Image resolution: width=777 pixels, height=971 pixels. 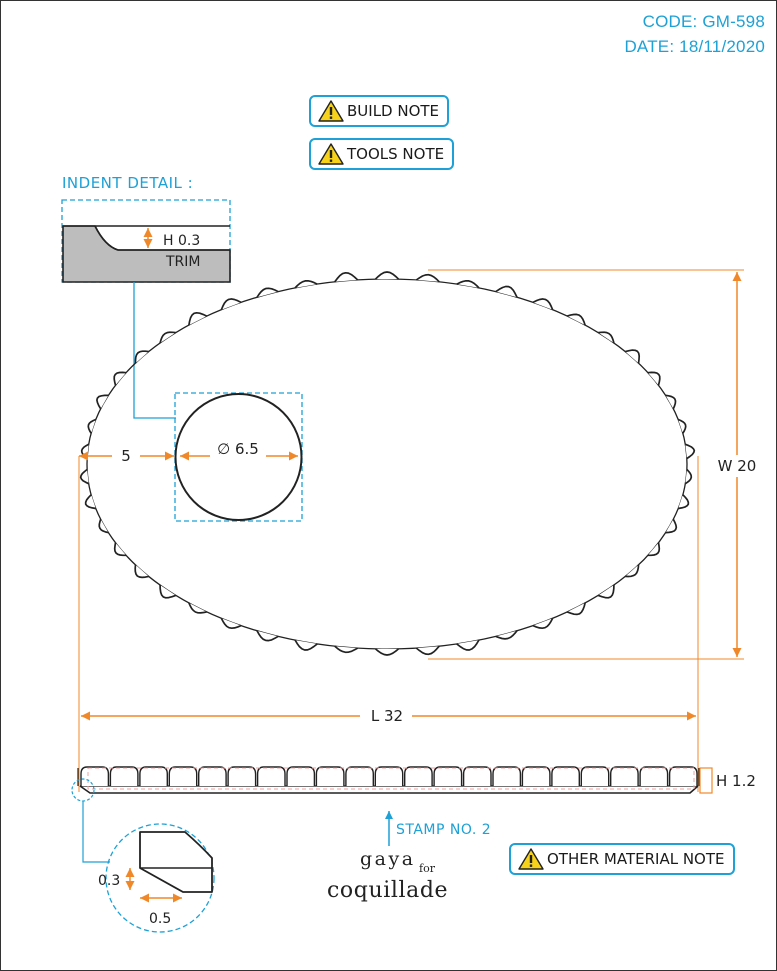 What do you see at coordinates (143, 855) in the screenshot?
I see `bevel-detail: 0.3 0.5` at bounding box center [143, 855].